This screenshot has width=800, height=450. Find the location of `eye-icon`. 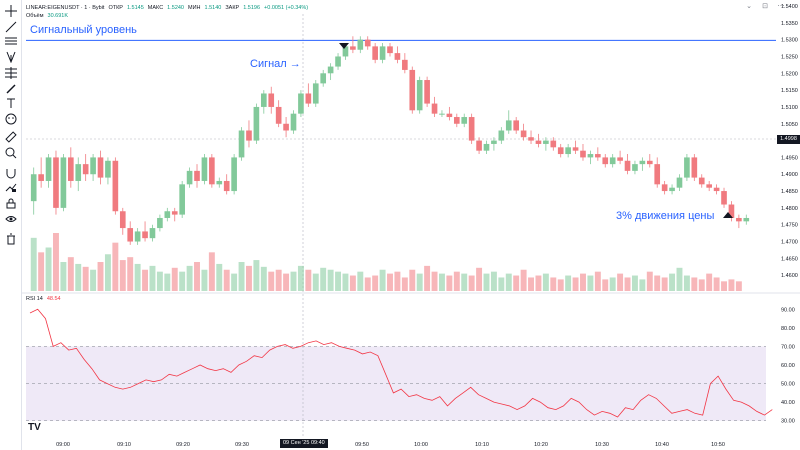

eye-icon is located at coordinates (11, 219).